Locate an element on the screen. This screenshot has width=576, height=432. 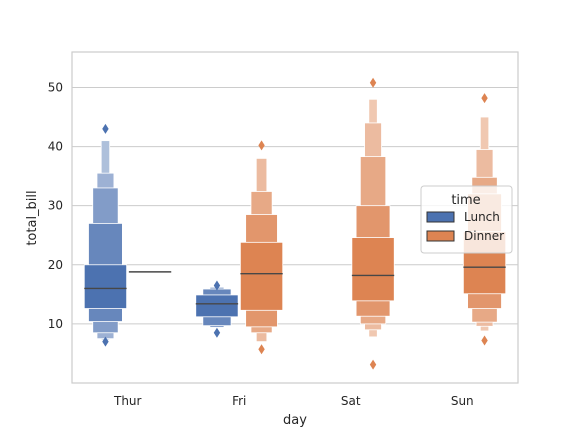
legend-title: time is located at coordinates (465, 200).